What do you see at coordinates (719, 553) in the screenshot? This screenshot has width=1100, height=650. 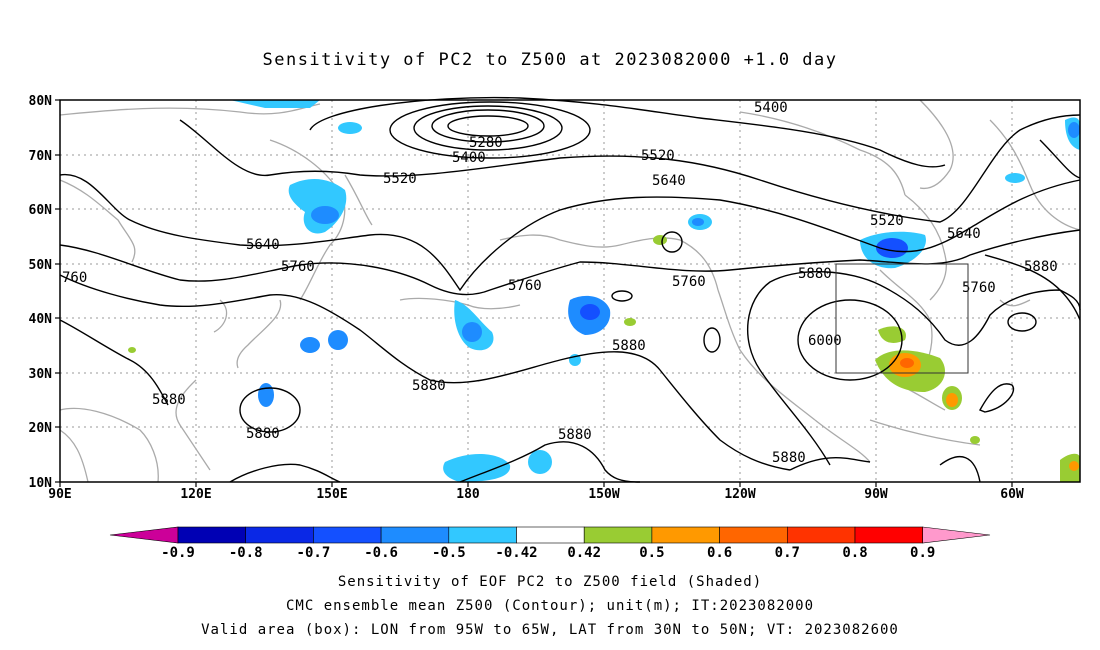 I see `colorbar-tick-label: 0.6` at bounding box center [719, 553].